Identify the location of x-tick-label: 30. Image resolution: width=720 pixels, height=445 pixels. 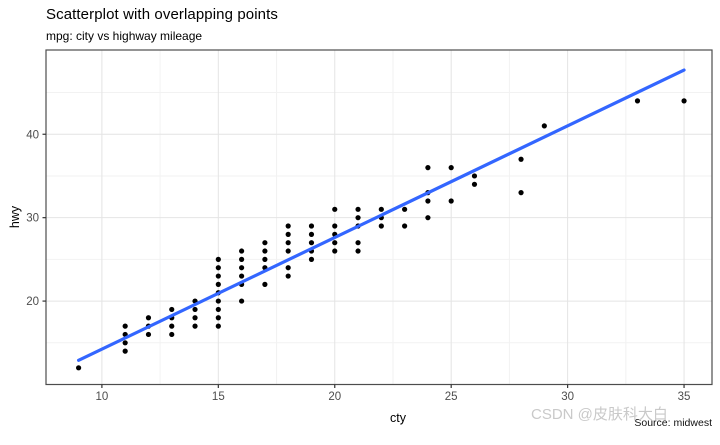
(567, 397).